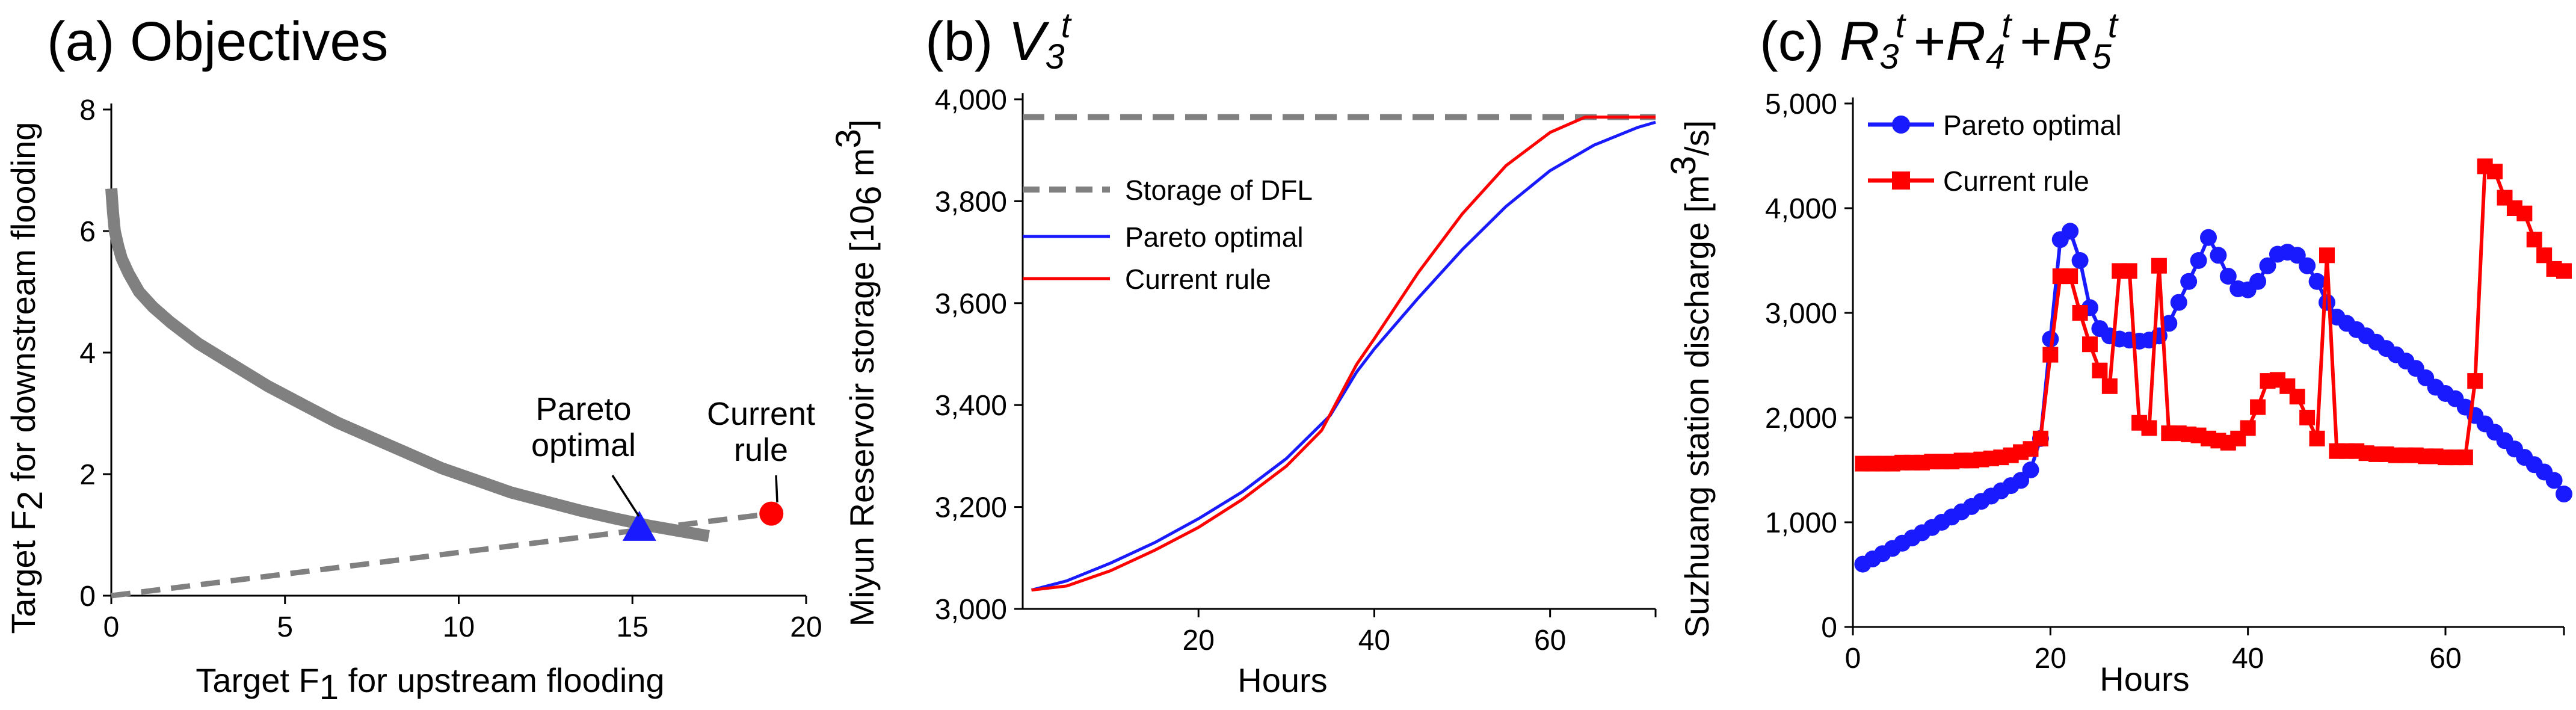  Describe the element at coordinates (1282, 680) in the screenshot. I see `panel-b-x-axis-label: Hours` at that location.